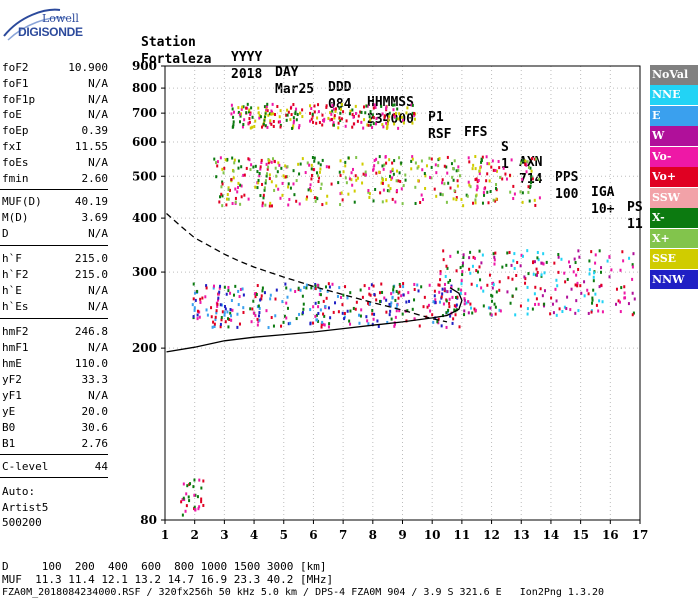 The width and height of the screenshot is (700, 600). What do you see at coordinates (55, 348) in the screenshot?
I see `param-row: hmF1 N/A` at bounding box center [55, 348].